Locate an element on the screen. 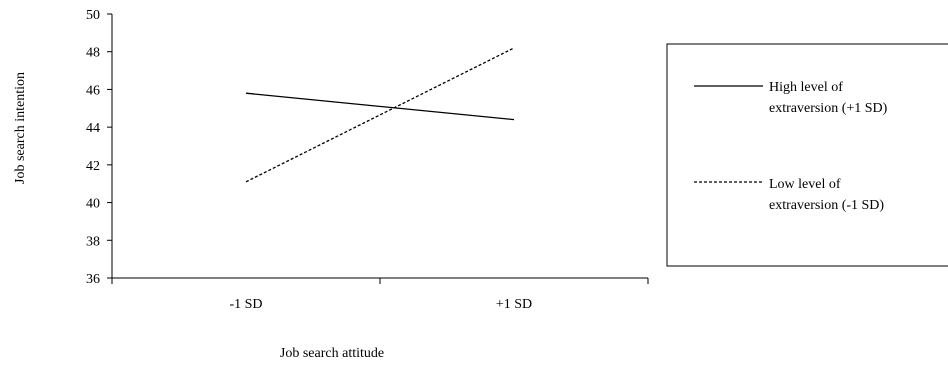  x-axis-title: Job search attitude is located at coordinates (332, 353).